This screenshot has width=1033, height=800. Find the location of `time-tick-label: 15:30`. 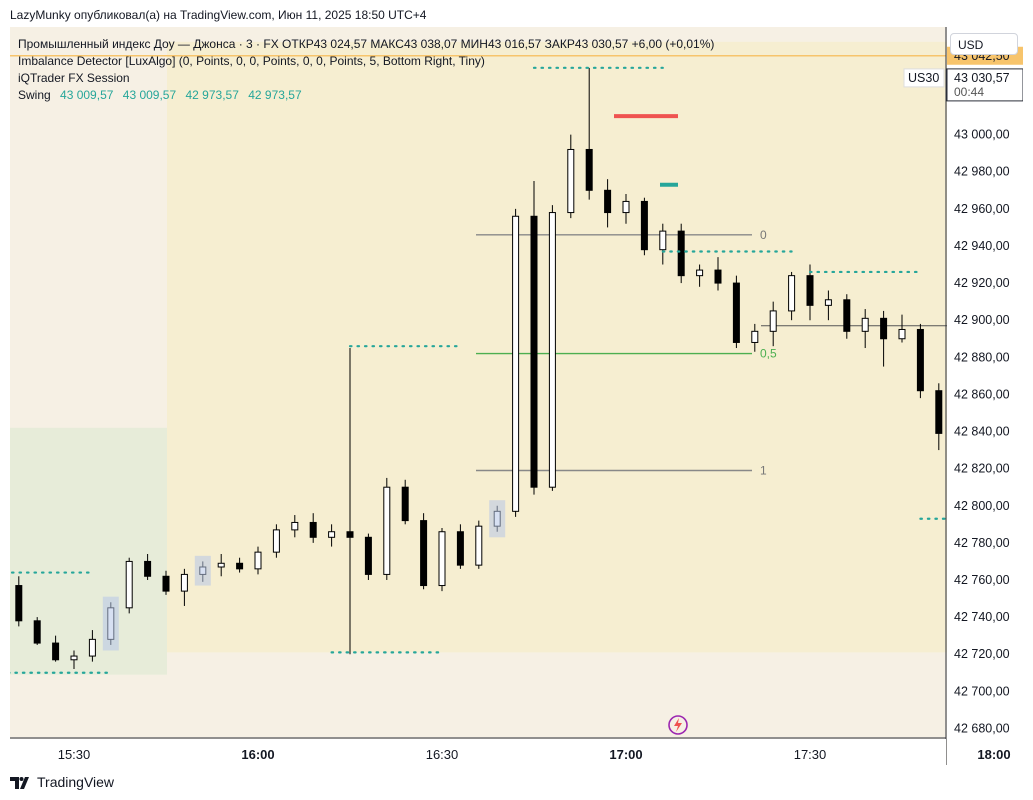

time-tick-label: 15:30 is located at coordinates (74, 754).